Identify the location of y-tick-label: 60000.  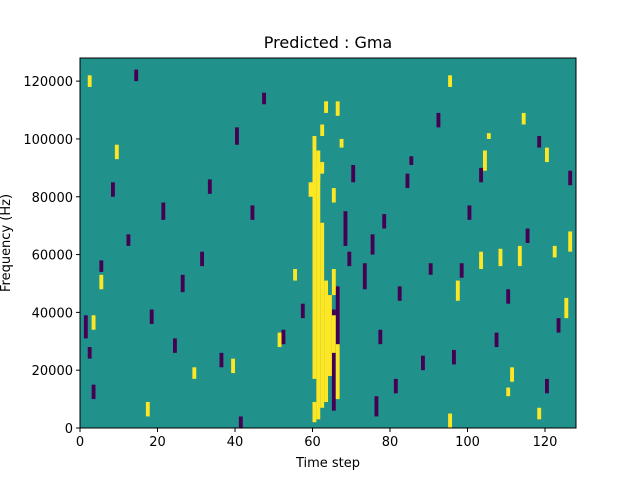
(52, 256).